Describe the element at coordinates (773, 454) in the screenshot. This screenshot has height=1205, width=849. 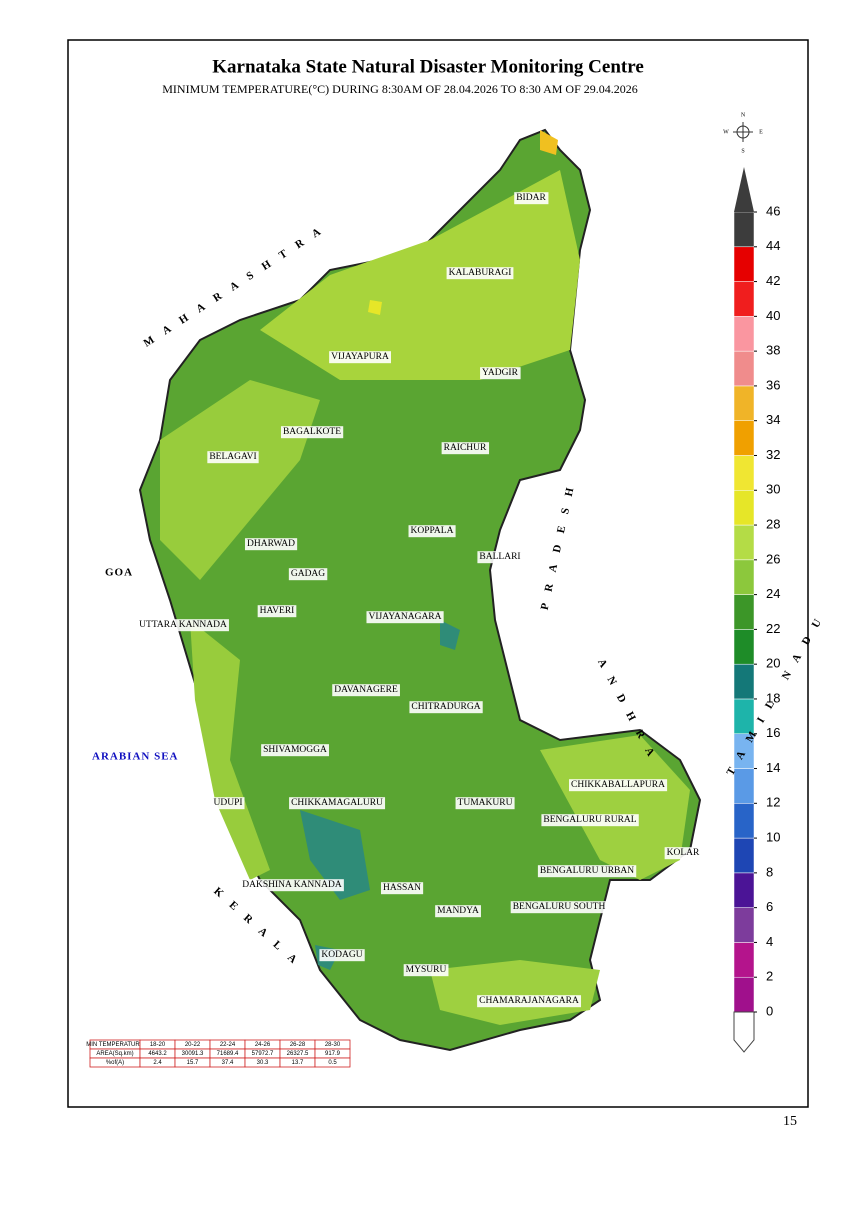
I see `legend-tick-label: 32` at that location.